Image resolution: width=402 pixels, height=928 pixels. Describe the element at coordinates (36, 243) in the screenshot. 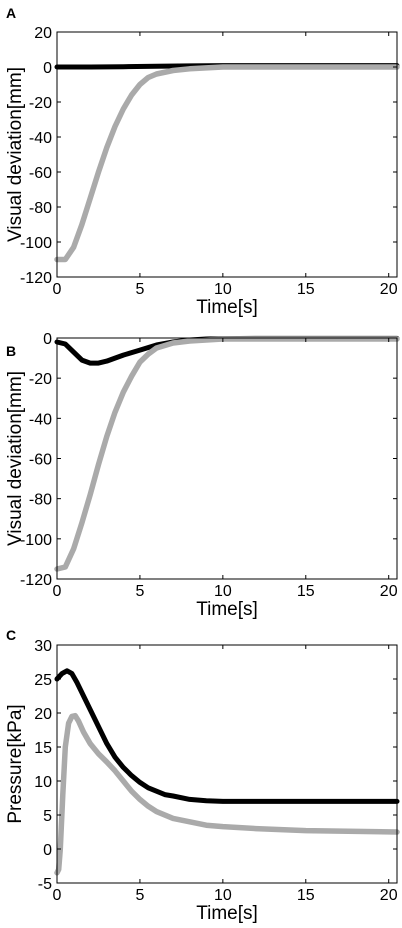

I see `panel-a-ytick-label: -100` at that location.